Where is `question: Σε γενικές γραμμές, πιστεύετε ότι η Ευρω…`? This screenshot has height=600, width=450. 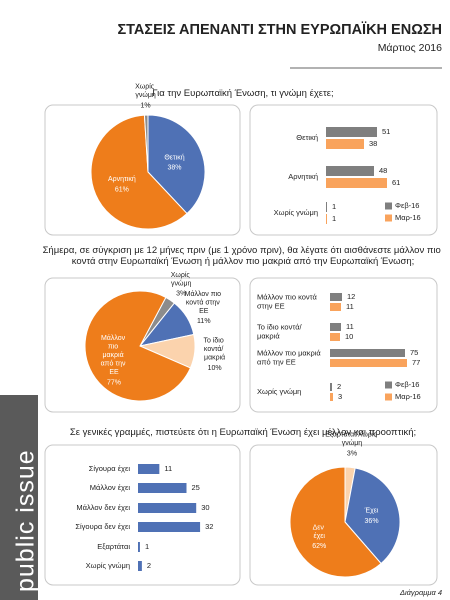
question: Σε γενικές γραμμές, πιστεύετε ότι η Ευρω… is located at coordinates (243, 432).